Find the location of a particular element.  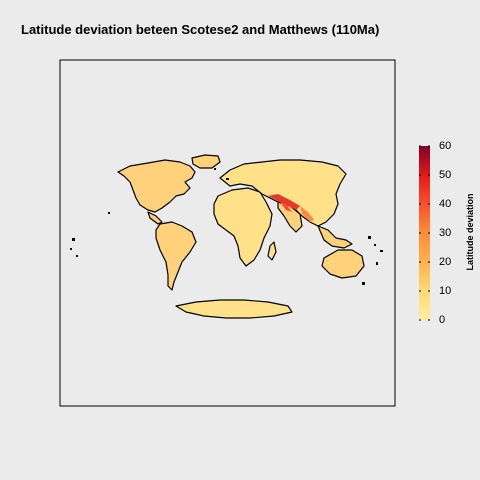

legend-tick-20: 20 is located at coordinates (445, 262).